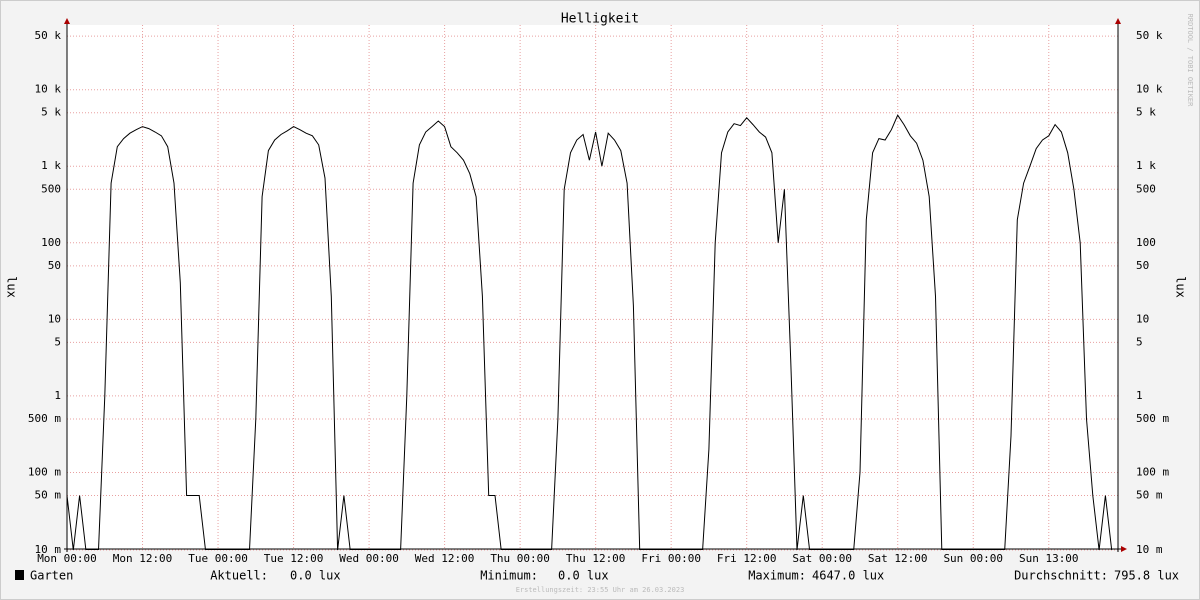 The width and height of the screenshot is (1200, 600). Describe the element at coordinates (1061, 576) in the screenshot. I see `stat-label: Durchschnitt:` at that location.